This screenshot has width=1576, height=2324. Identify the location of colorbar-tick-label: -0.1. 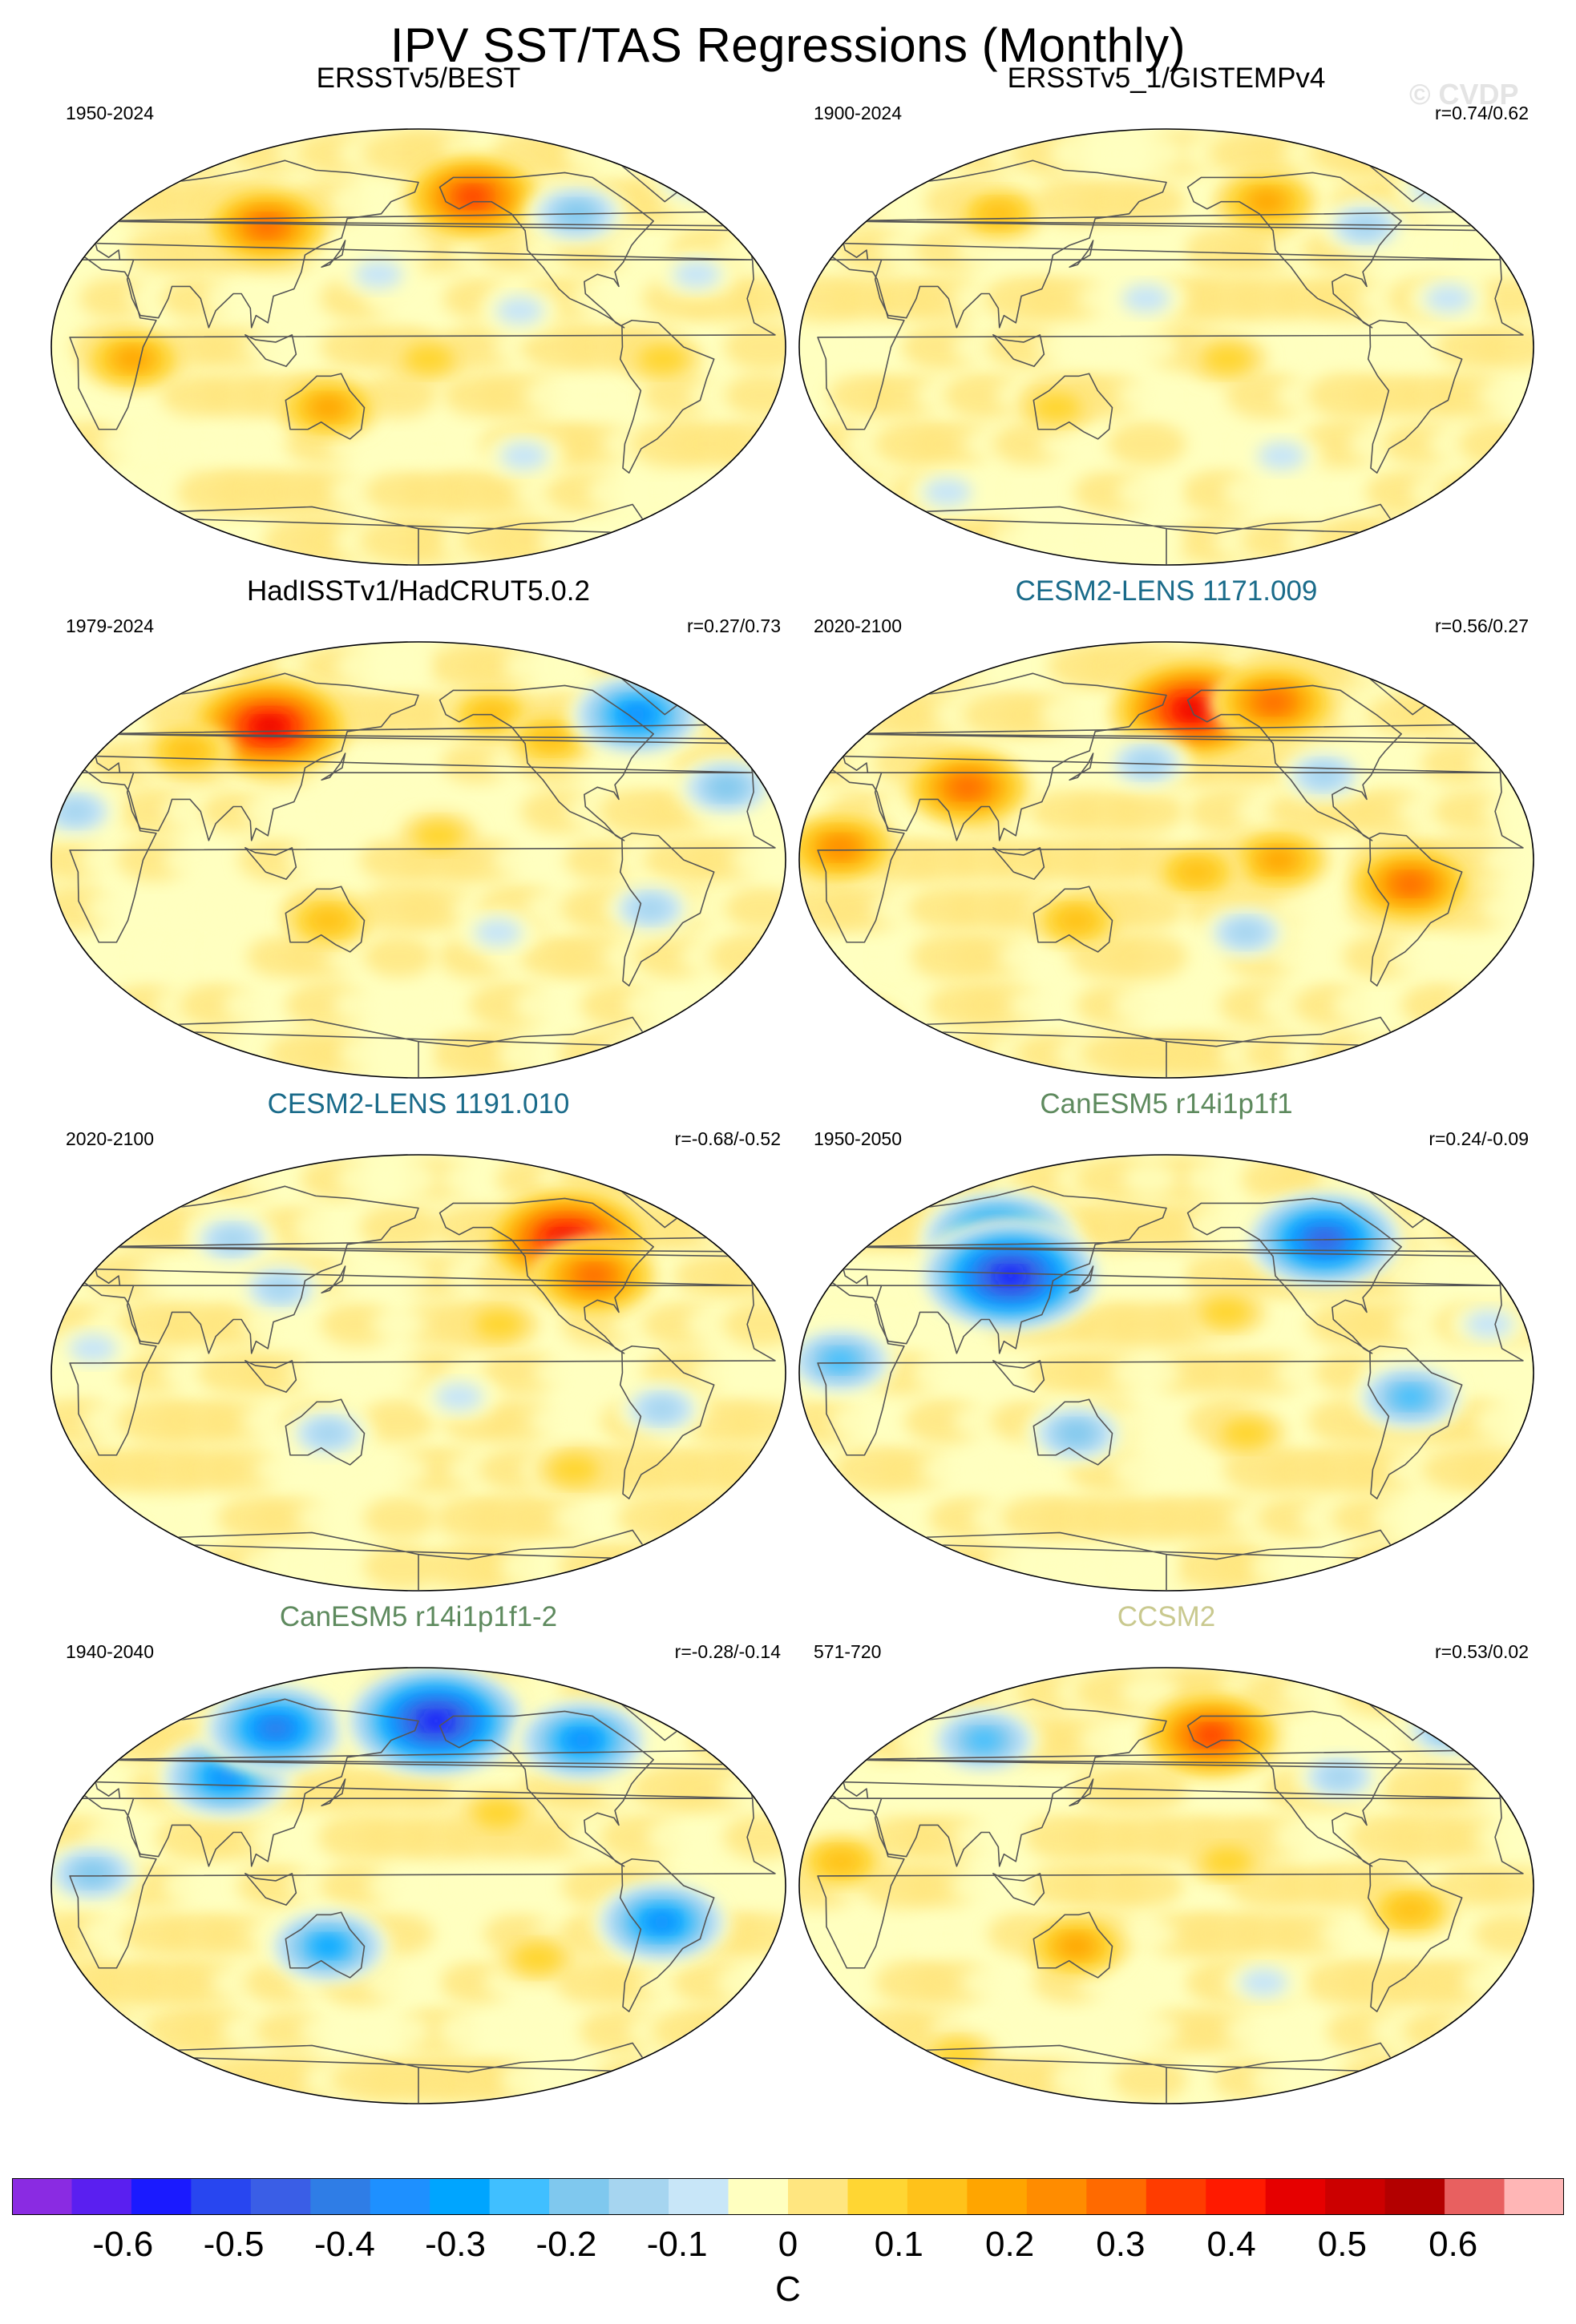
(677, 2244).